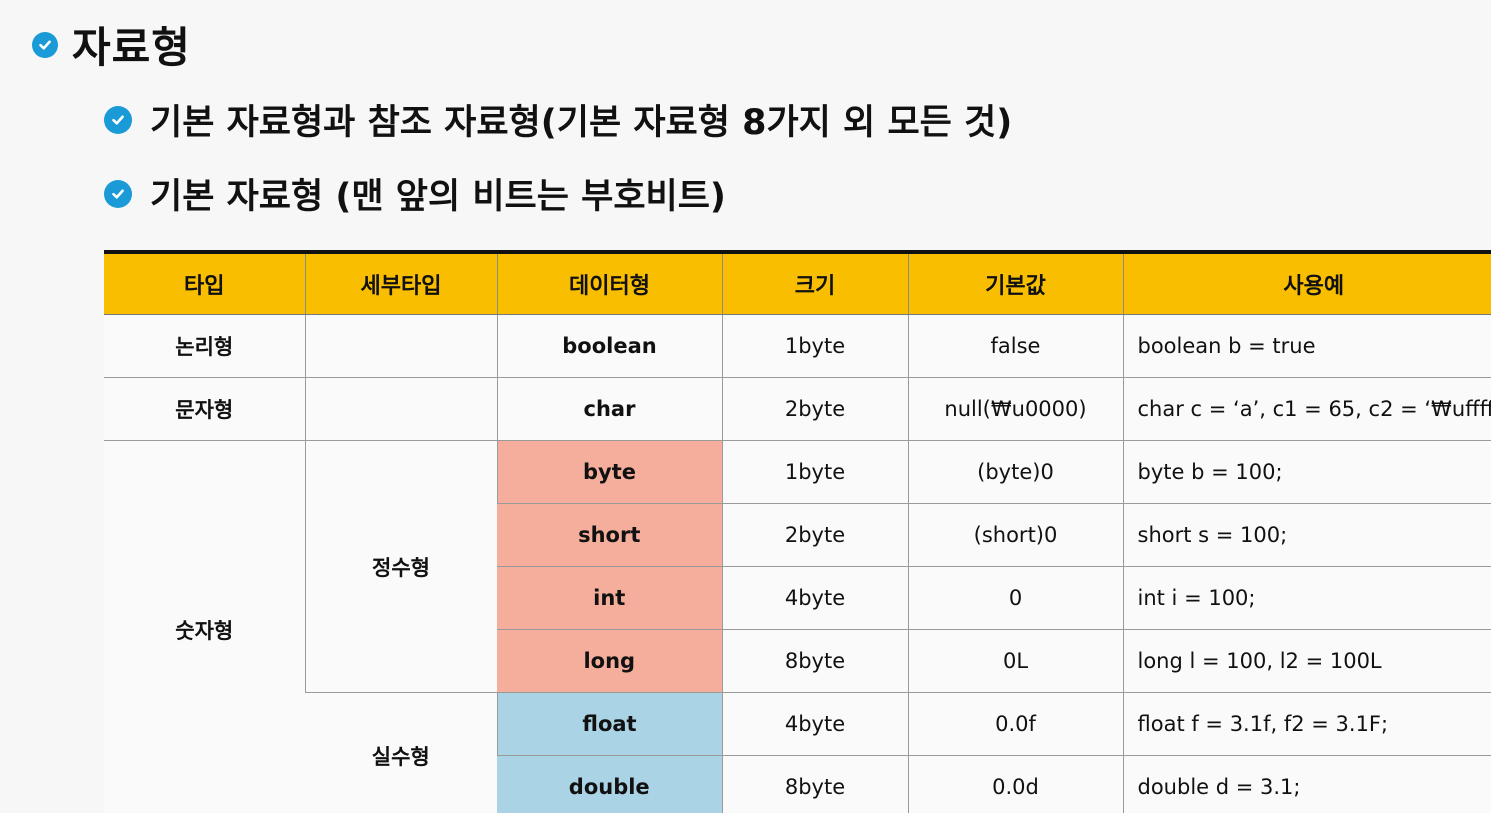  I want to click on group-character: 문자형, so click(204, 409).